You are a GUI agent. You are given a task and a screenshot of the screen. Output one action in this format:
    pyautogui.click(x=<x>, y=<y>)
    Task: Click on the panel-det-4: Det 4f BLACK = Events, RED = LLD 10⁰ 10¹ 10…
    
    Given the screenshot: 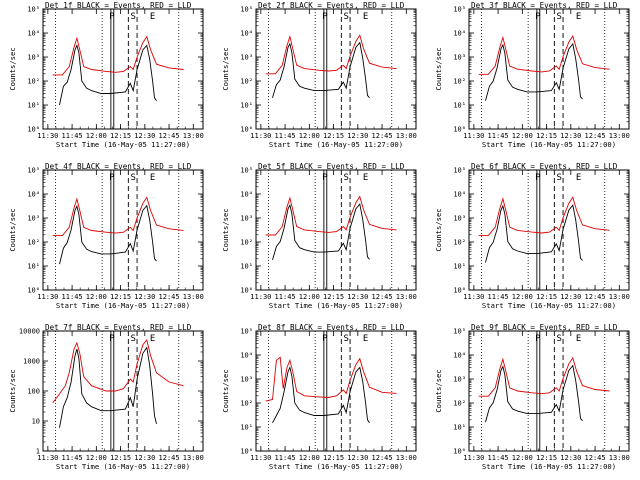 What is the action you would take?
    pyautogui.click(x=106, y=236)
    